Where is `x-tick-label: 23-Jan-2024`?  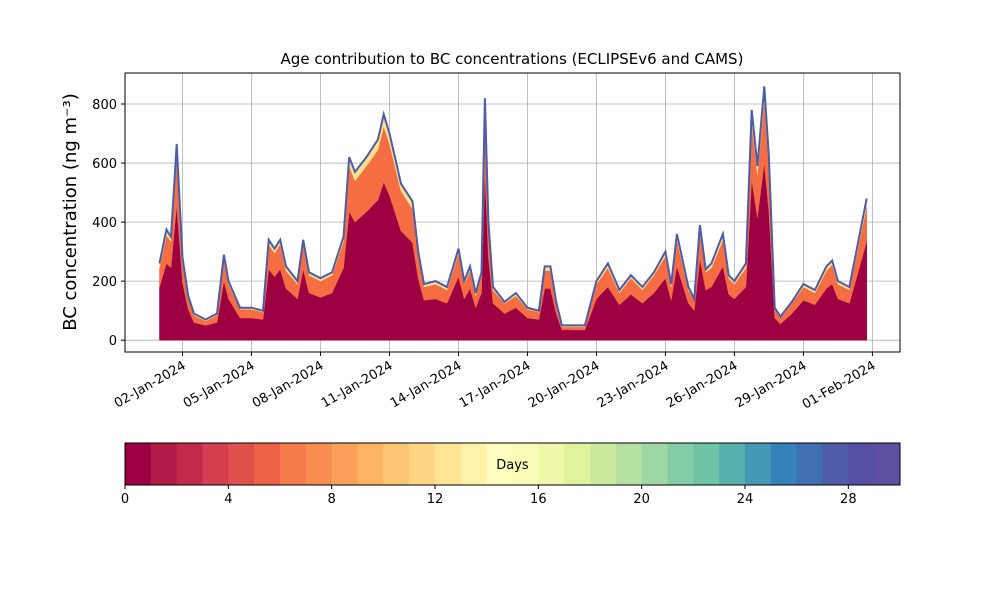
x-tick-label: 23-Jan-2024 is located at coordinates (633, 384).